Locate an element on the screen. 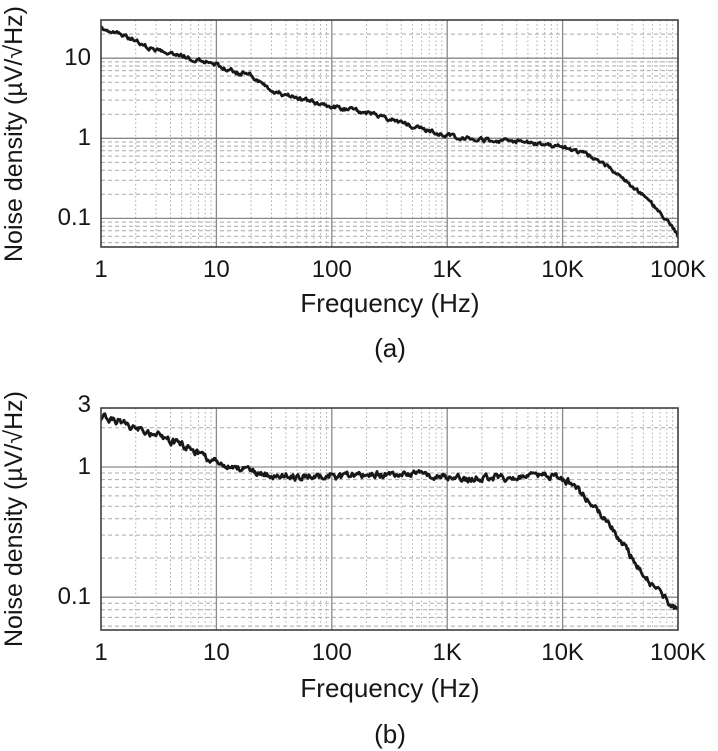 The width and height of the screenshot is (718, 751). major-grid-vertical-(b) is located at coordinates (389, 519).